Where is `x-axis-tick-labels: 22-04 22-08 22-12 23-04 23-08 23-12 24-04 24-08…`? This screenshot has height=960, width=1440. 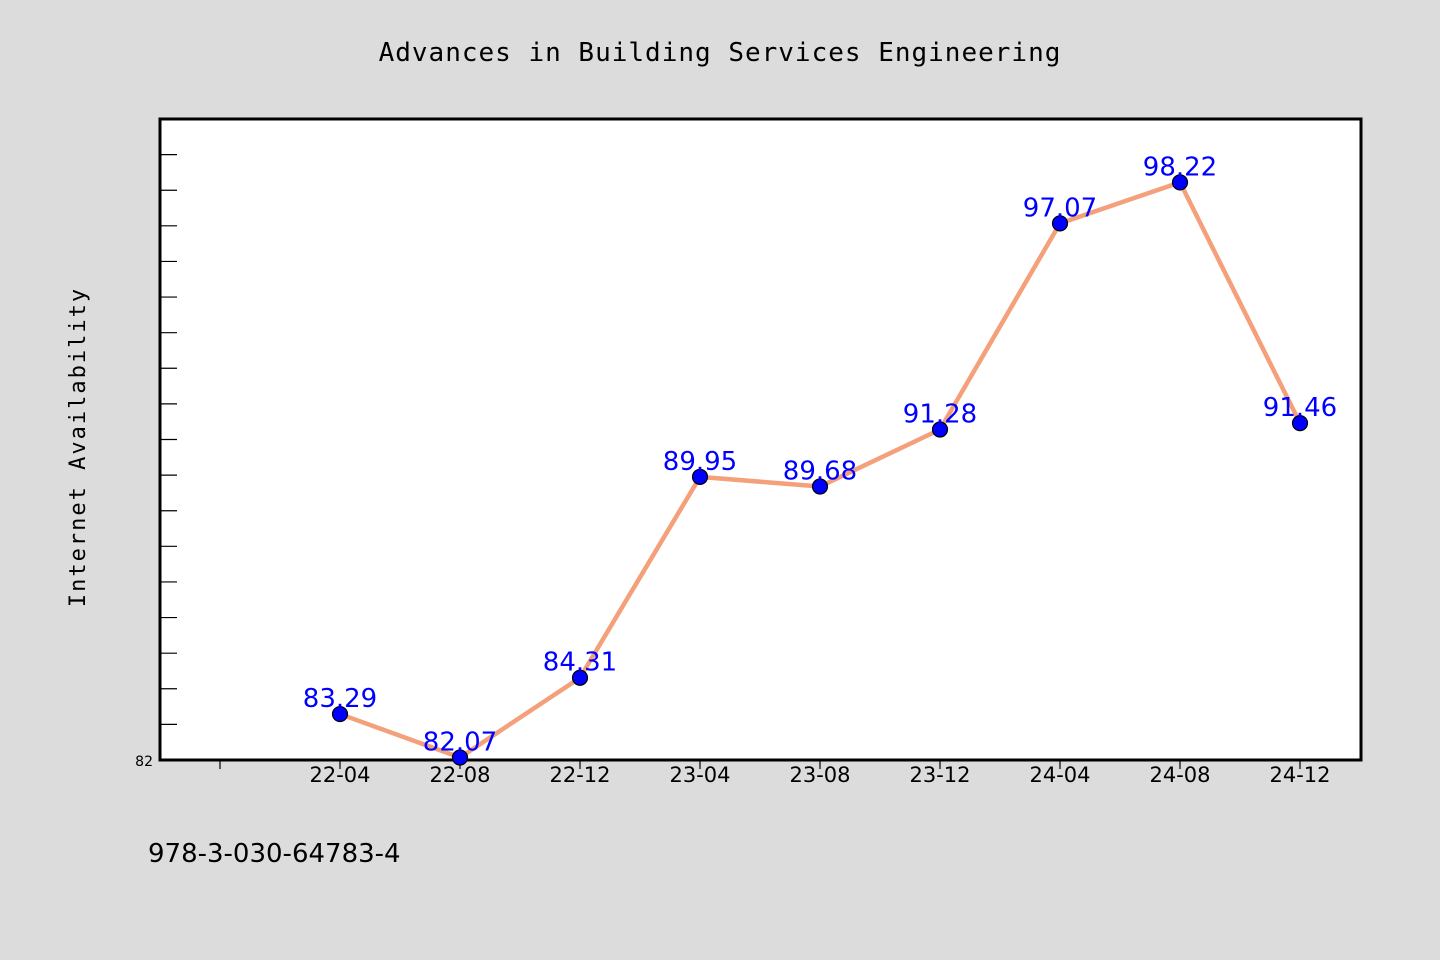
x-axis-tick-labels: 22-04 22-08 22-12 23-04 23-08 23-12 24-04 24-08… is located at coordinates (819, 775).